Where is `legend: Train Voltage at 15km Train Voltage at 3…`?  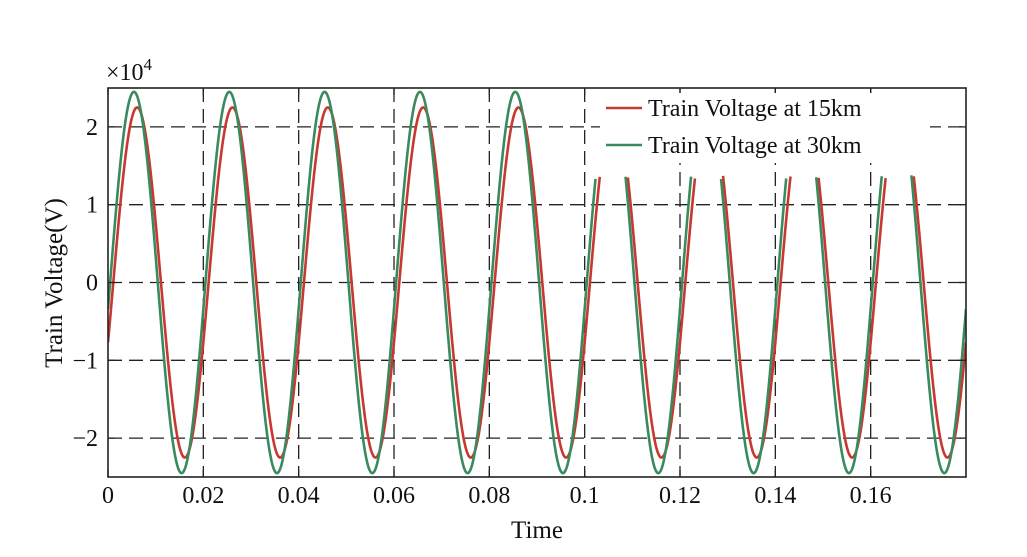 legend: Train Voltage at 15km Train Voltage at 3… is located at coordinates (765, 128).